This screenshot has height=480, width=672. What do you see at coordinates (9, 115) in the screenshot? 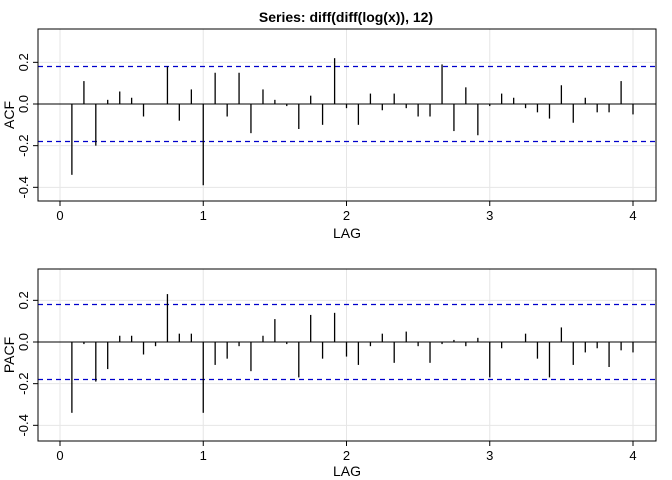
I see `y-axis-label: ACF` at bounding box center [9, 115].